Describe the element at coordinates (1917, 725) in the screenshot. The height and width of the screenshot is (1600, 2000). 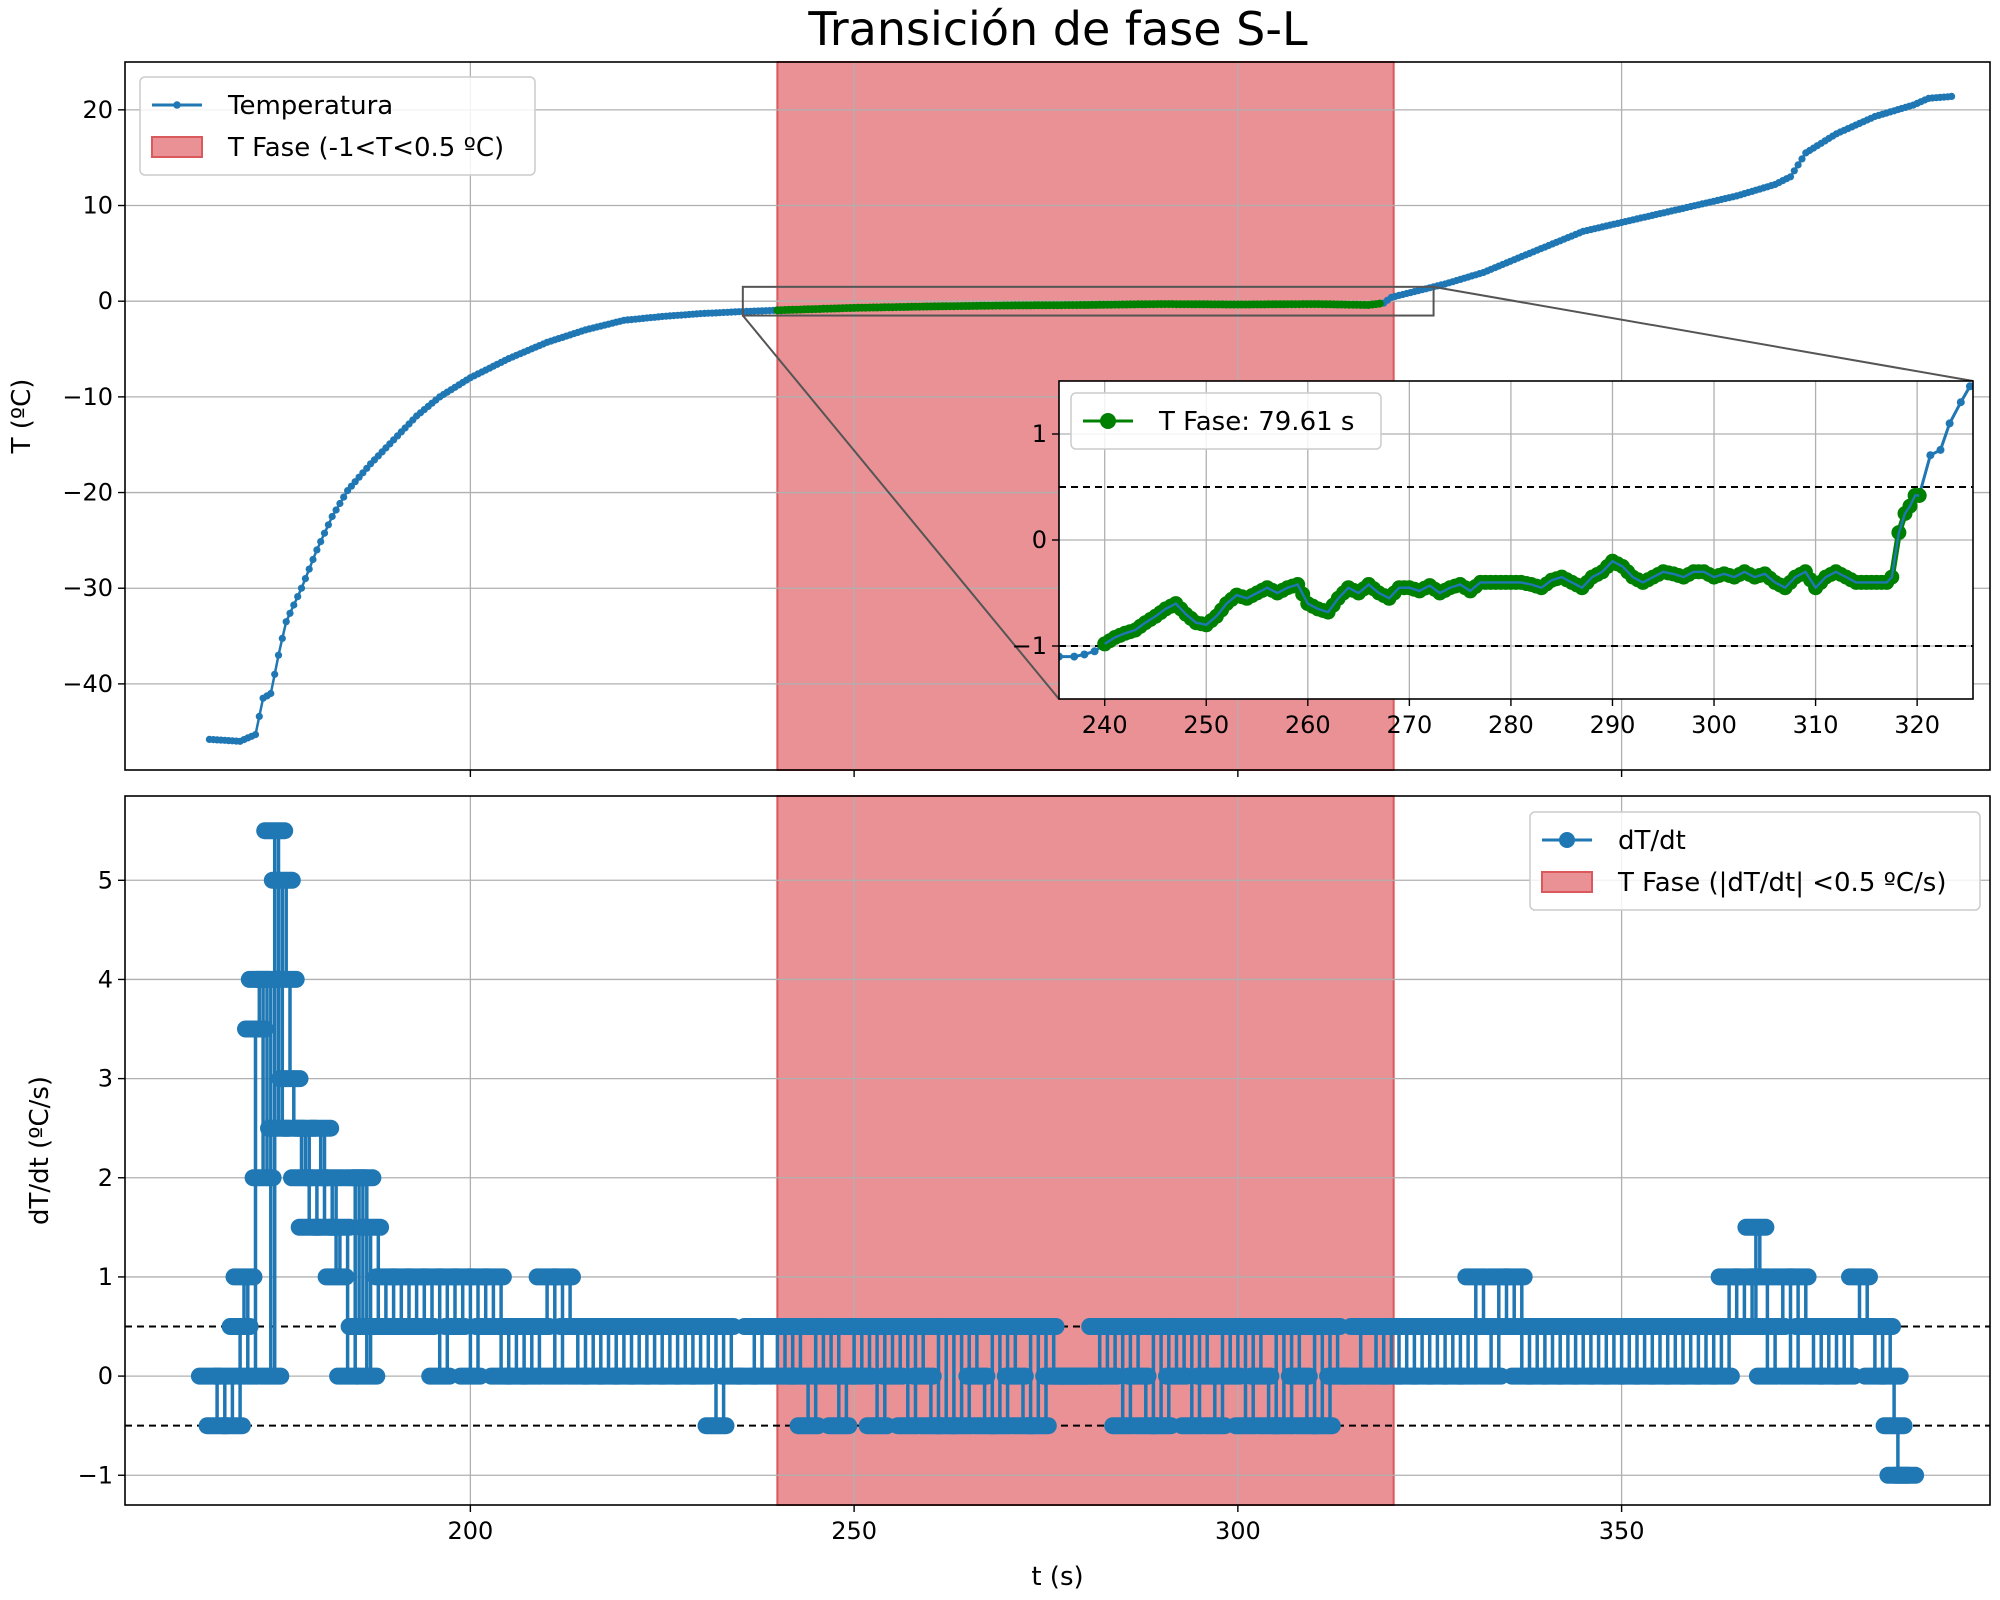
I see `x-tick-label: 320` at that location.